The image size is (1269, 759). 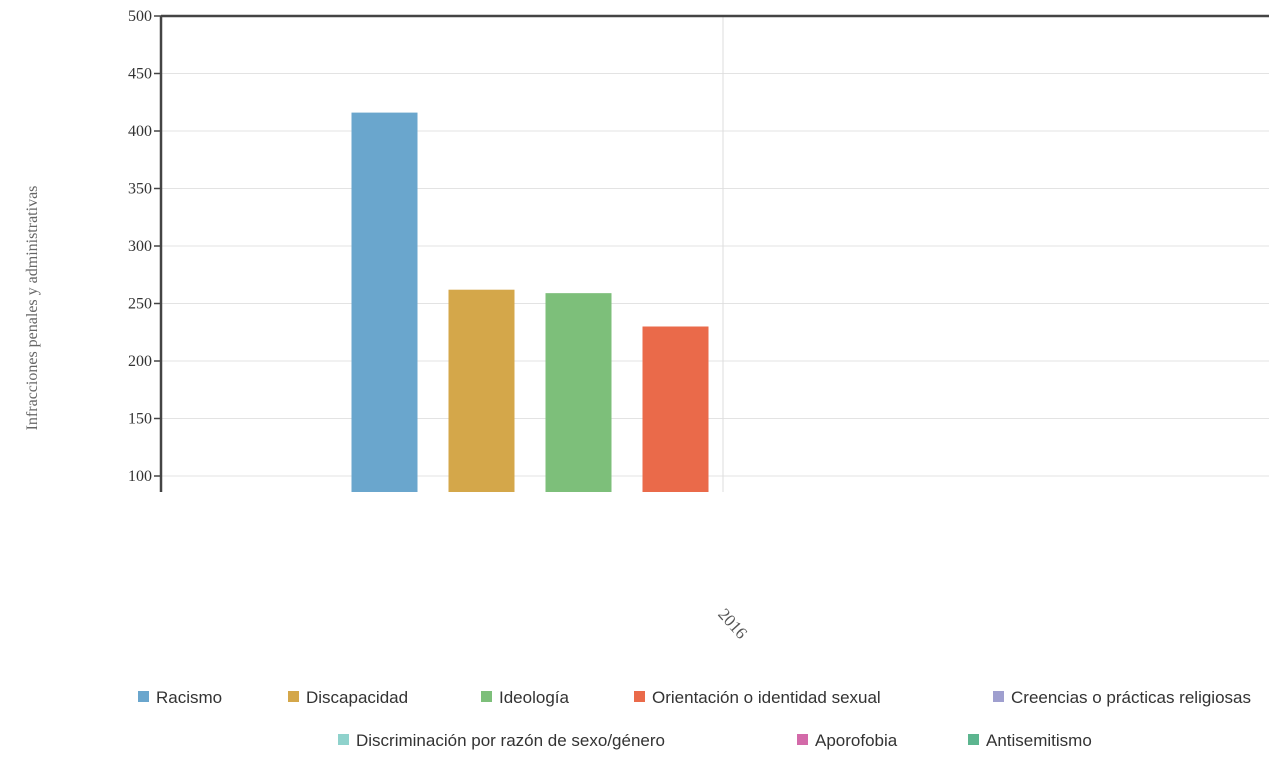 I want to click on legend-item-label: Ideología, so click(x=534, y=697).